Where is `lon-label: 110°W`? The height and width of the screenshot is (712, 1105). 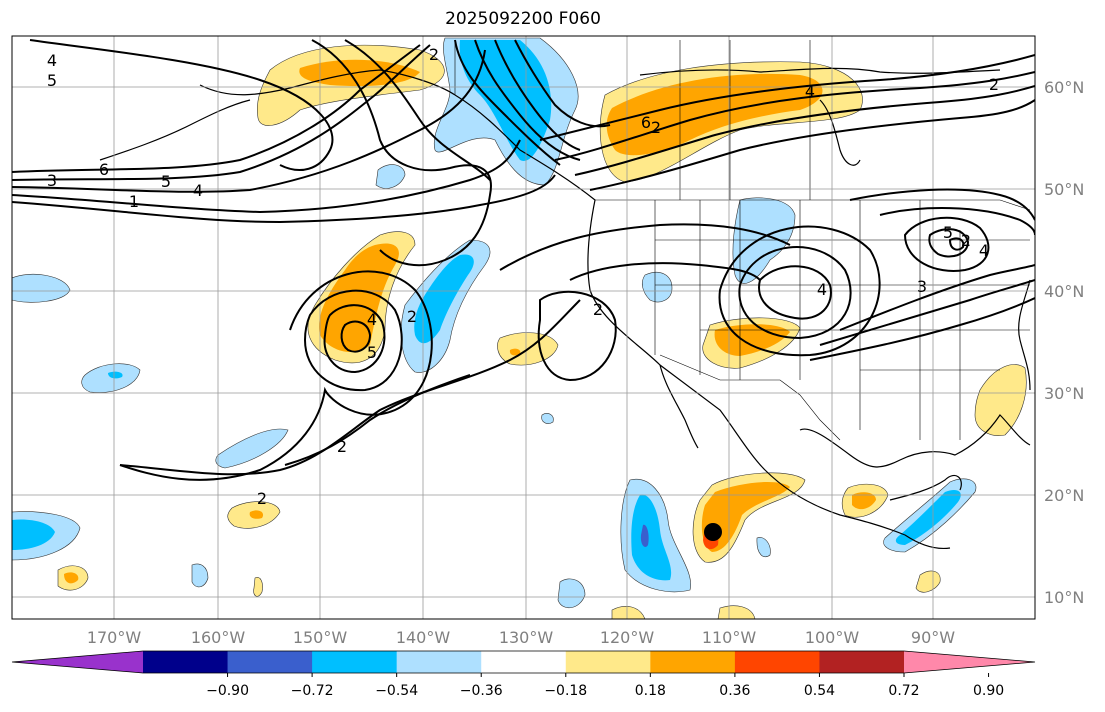
lon-label: 110°W is located at coordinates (729, 637).